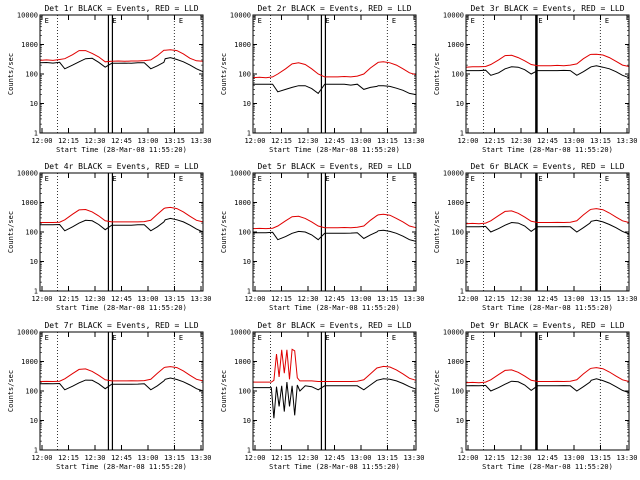 The height and width of the screenshot is (480, 640). Describe the element at coordinates (547, 8) in the screenshot. I see `chart-title: Det 3r BLACK = Events, RED = LLD` at that location.